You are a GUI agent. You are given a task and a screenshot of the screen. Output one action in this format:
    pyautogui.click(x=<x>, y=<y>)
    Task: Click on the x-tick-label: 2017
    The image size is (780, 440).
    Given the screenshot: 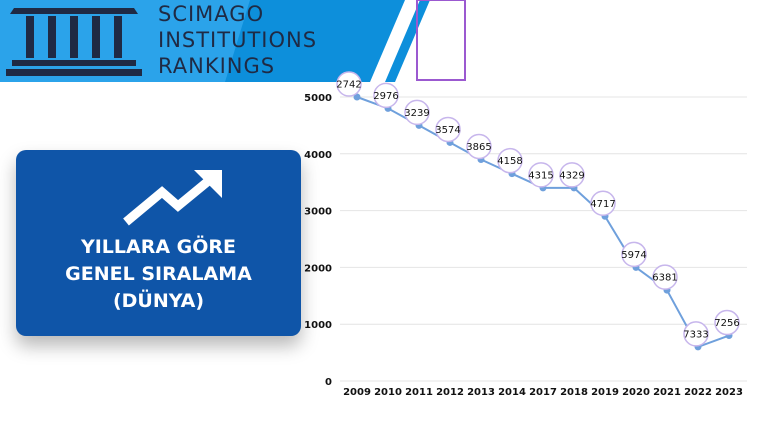 What is the action you would take?
    pyautogui.click(x=543, y=392)
    